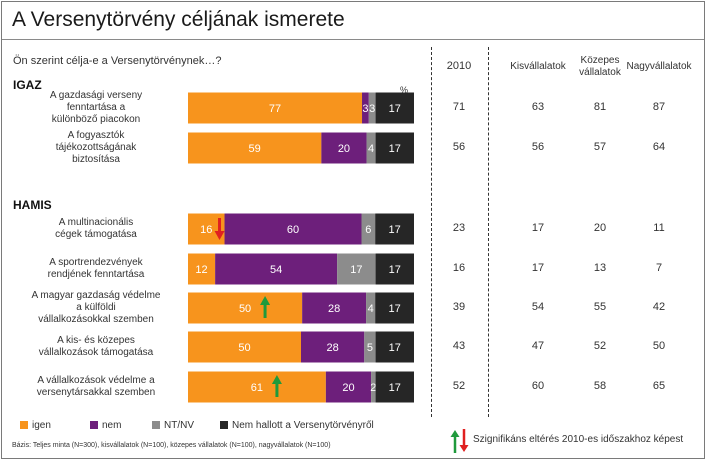 The height and width of the screenshot is (460, 706). Describe the element at coordinates (41, 425) in the screenshot. I see `legend-label-igen: igen` at that location.